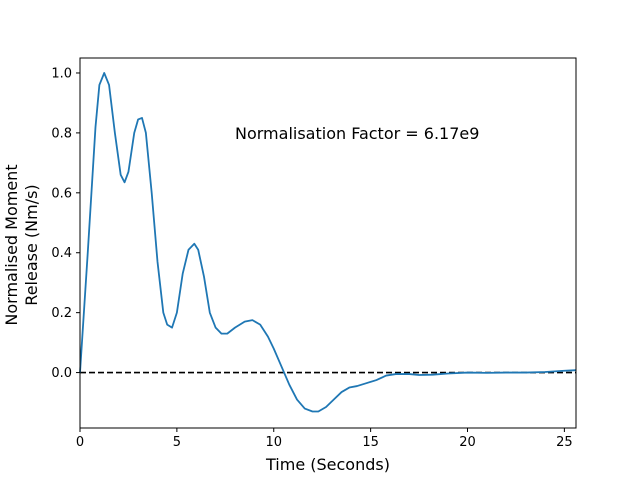  I want to click on y-axis-label-line-1: Normalised Moment, so click(11, 244).